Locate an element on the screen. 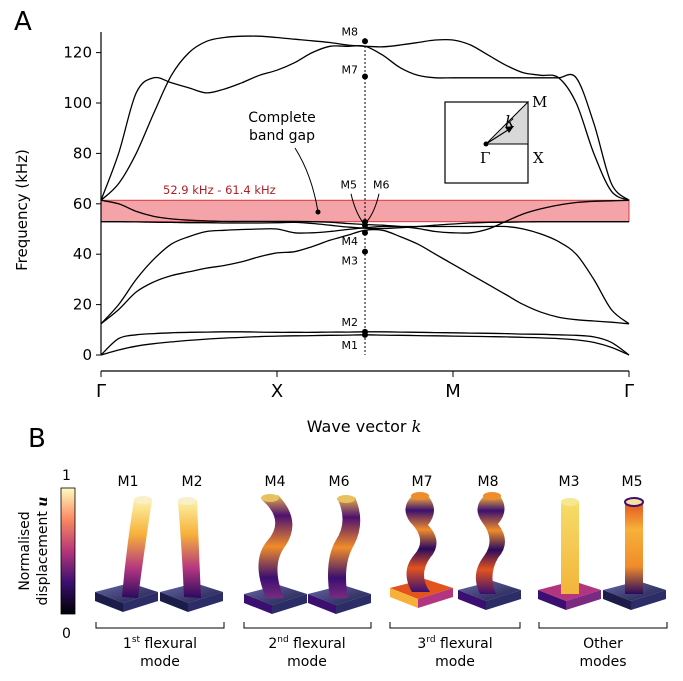 The height and width of the screenshot is (681, 683). group-3-title-line2: mode is located at coordinates (455, 662).